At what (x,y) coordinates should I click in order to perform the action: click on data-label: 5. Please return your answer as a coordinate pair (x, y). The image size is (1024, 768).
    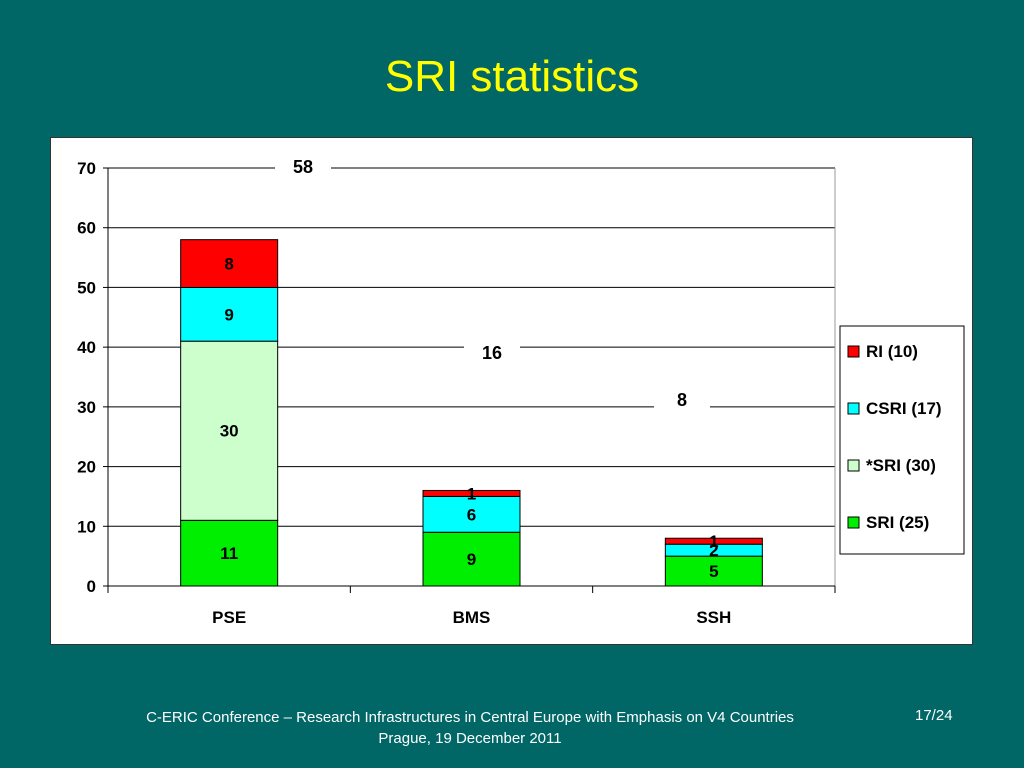
    Looking at the image, I should click on (713, 571).